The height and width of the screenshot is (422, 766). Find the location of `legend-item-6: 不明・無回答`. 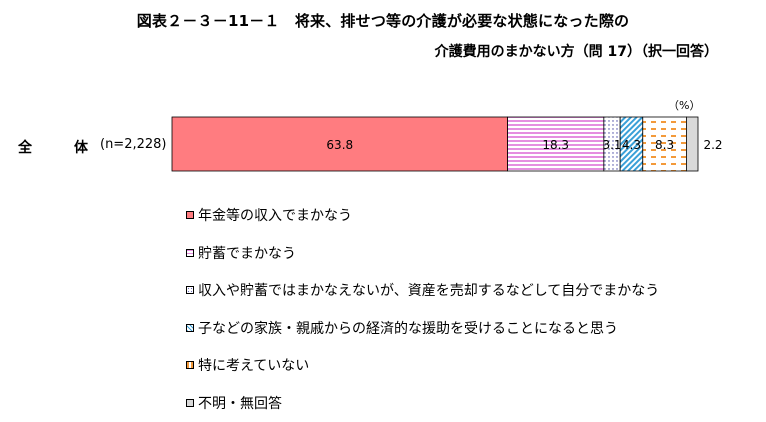

legend-item-6: 不明・無回答 is located at coordinates (234, 403).